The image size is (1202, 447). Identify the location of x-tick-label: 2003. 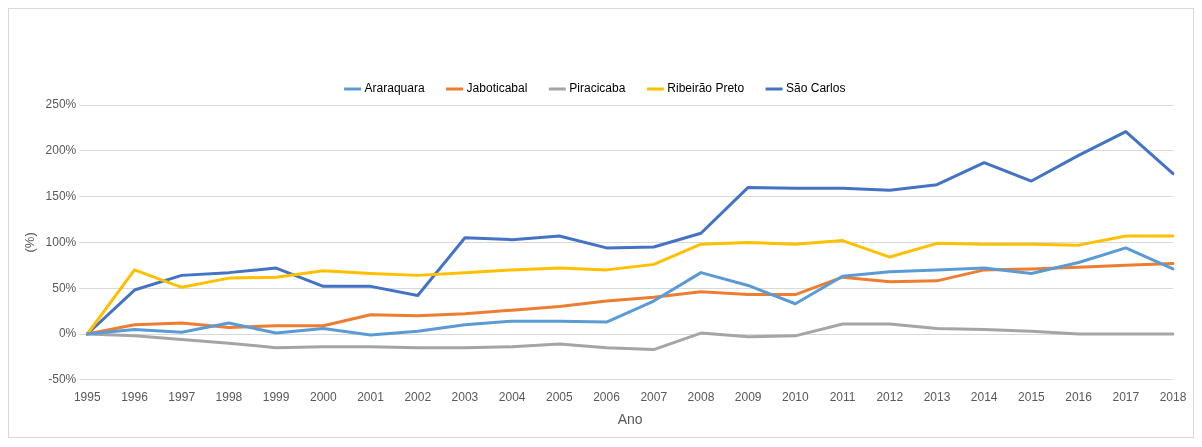
(465, 397).